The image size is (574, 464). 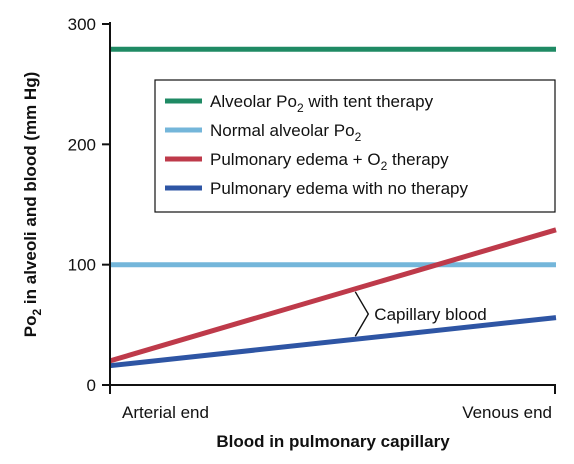 I want to click on x-category-label: Arterial end, so click(x=165, y=412).